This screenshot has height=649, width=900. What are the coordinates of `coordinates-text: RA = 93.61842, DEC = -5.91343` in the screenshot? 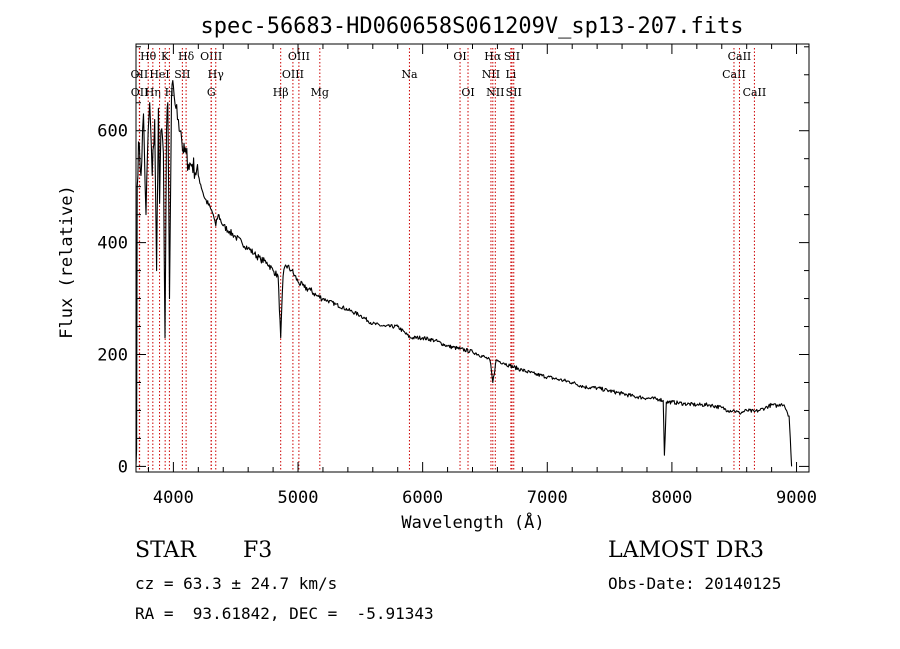 It's located at (284, 613).